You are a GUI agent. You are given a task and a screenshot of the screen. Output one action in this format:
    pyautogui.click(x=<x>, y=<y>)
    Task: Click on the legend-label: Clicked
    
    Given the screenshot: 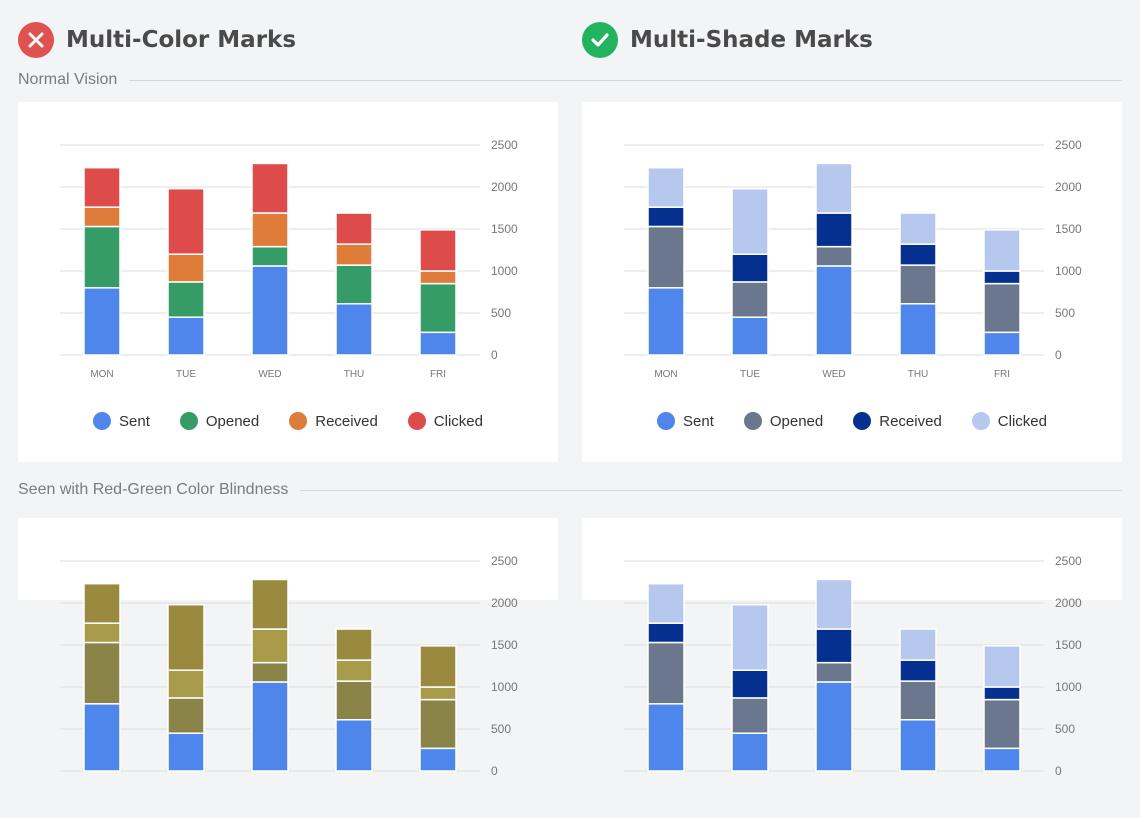 What is the action you would take?
    pyautogui.click(x=458, y=421)
    